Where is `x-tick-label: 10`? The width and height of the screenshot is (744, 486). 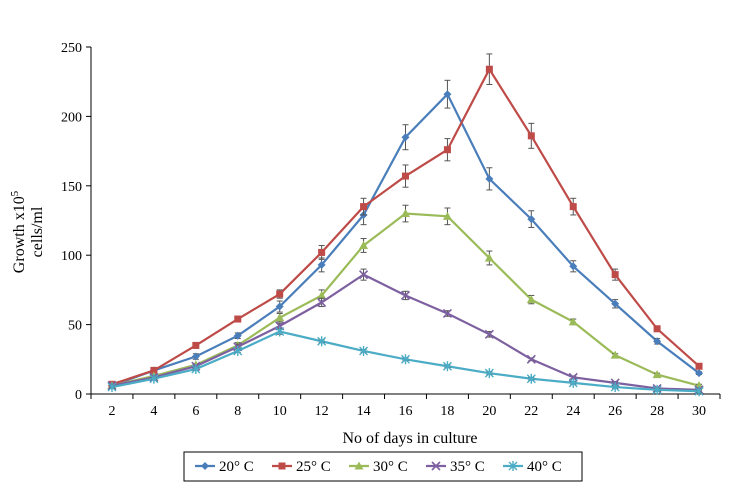
x-tick-label: 10 is located at coordinates (280, 411).